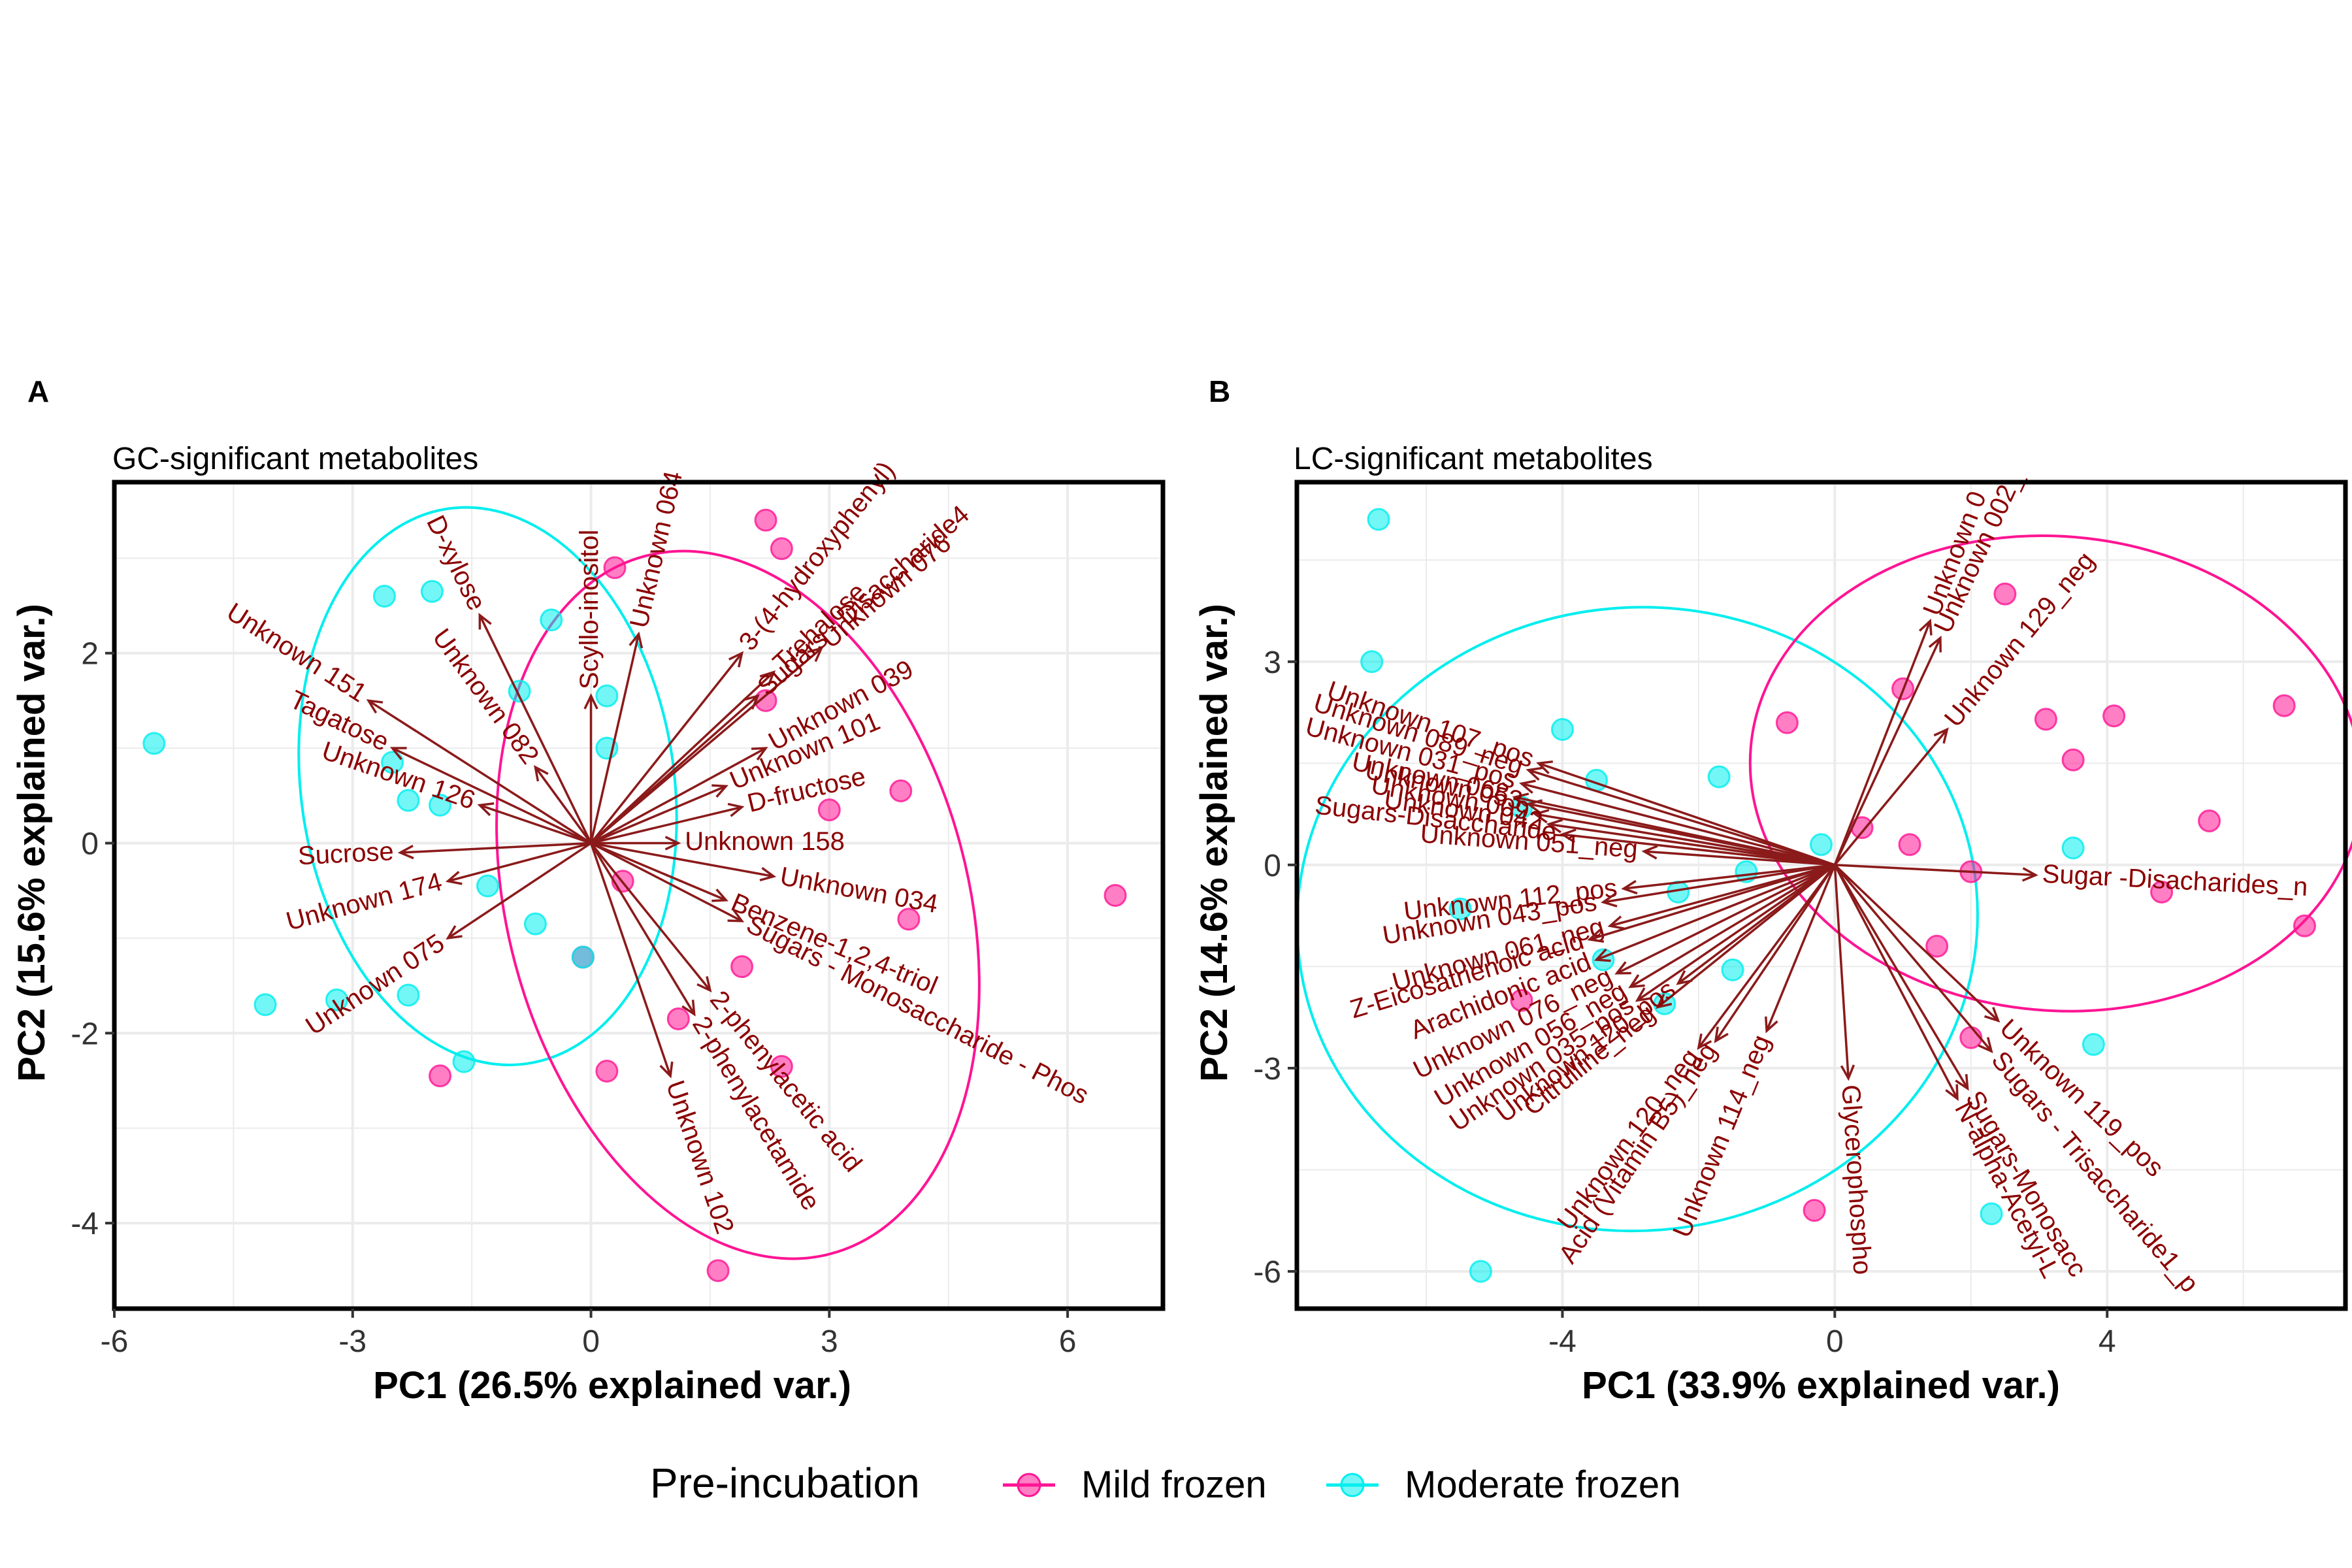 This screenshot has width=2352, height=1568. What do you see at coordinates (2107, 1341) in the screenshot?
I see `x-tick-label: 4` at bounding box center [2107, 1341].